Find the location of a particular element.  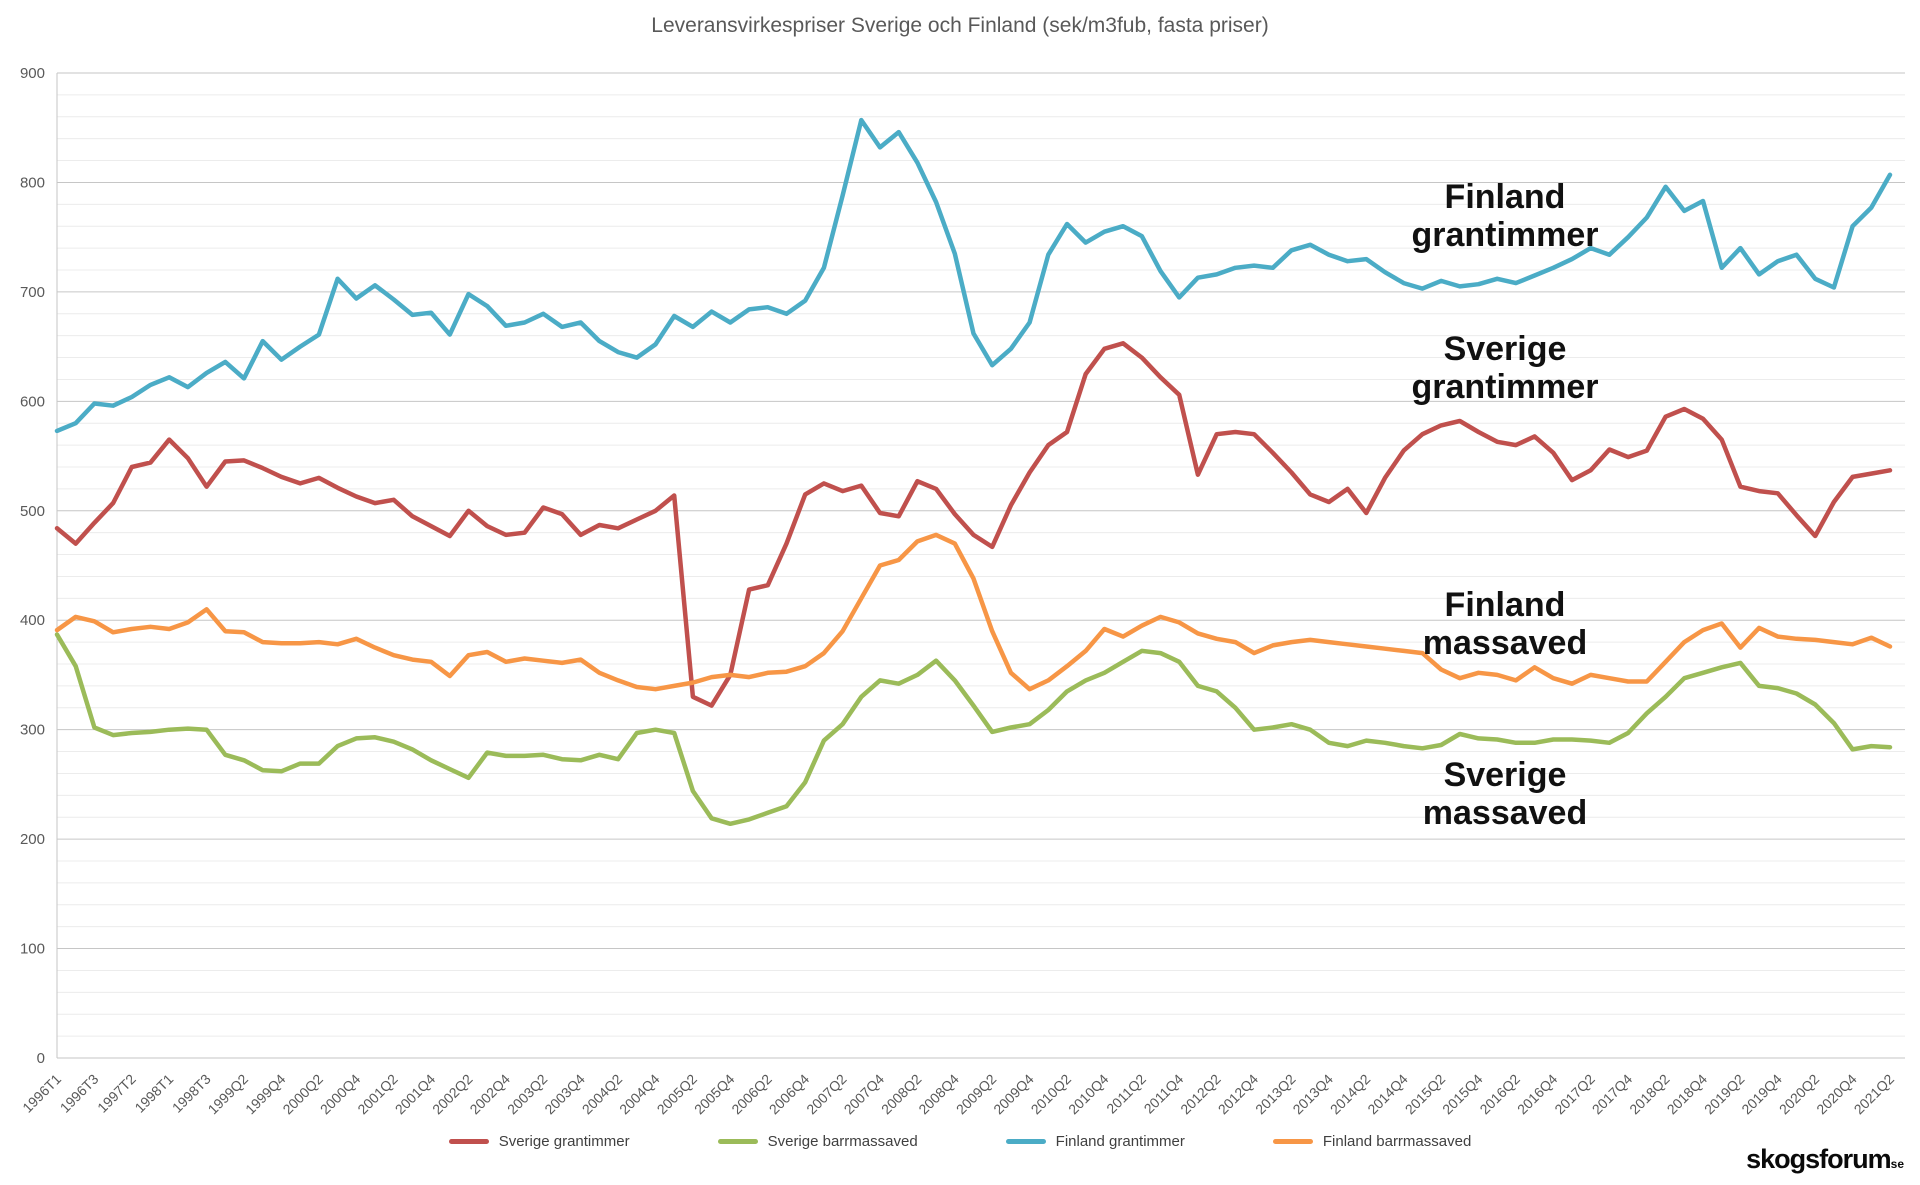

svg-text: 0 is located at coordinates (41, 1058).